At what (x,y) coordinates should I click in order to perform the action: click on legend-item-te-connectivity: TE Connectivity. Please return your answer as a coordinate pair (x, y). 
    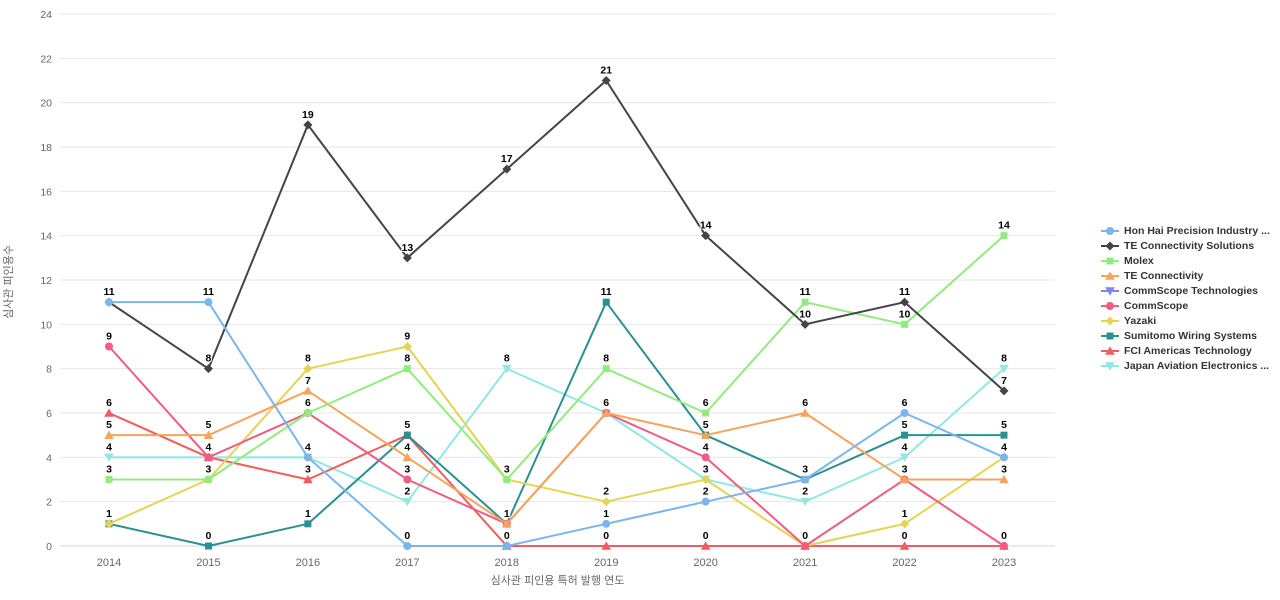
    Looking at the image, I should click on (1185, 275).